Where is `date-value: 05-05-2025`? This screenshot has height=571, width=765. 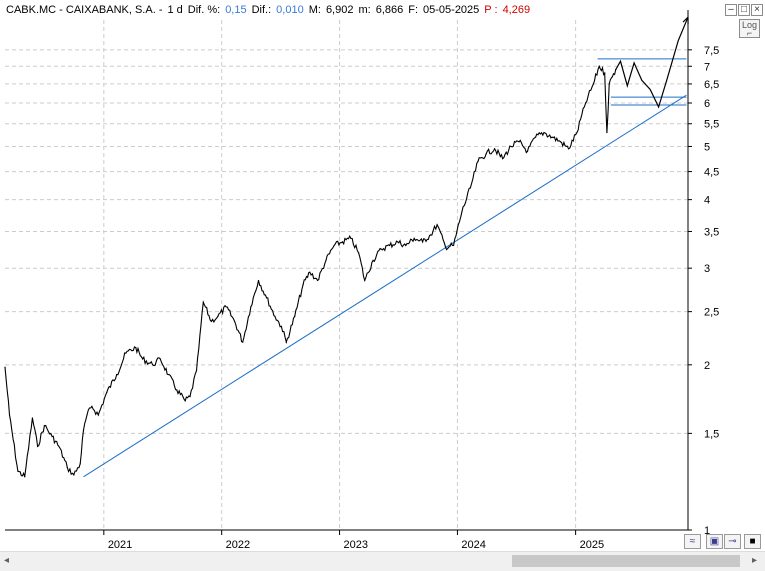
date-value: 05-05-2025 is located at coordinates (451, 10).